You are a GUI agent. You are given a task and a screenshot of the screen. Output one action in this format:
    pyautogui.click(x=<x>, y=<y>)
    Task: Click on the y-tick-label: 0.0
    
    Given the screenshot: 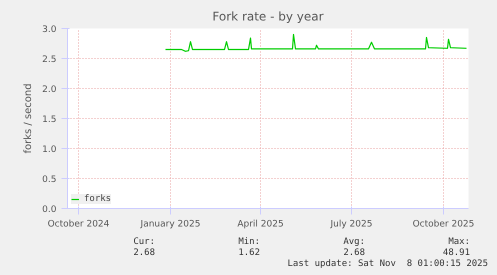 What is the action you would take?
    pyautogui.click(x=49, y=210)
    